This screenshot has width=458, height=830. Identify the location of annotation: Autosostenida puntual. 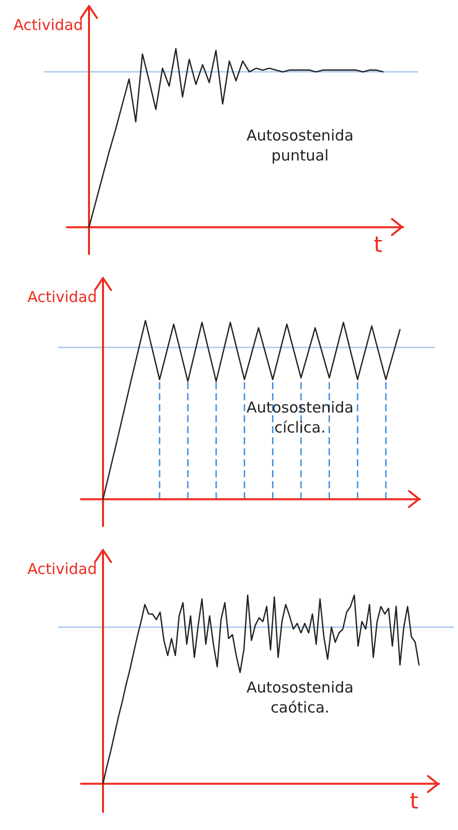
(300, 145).